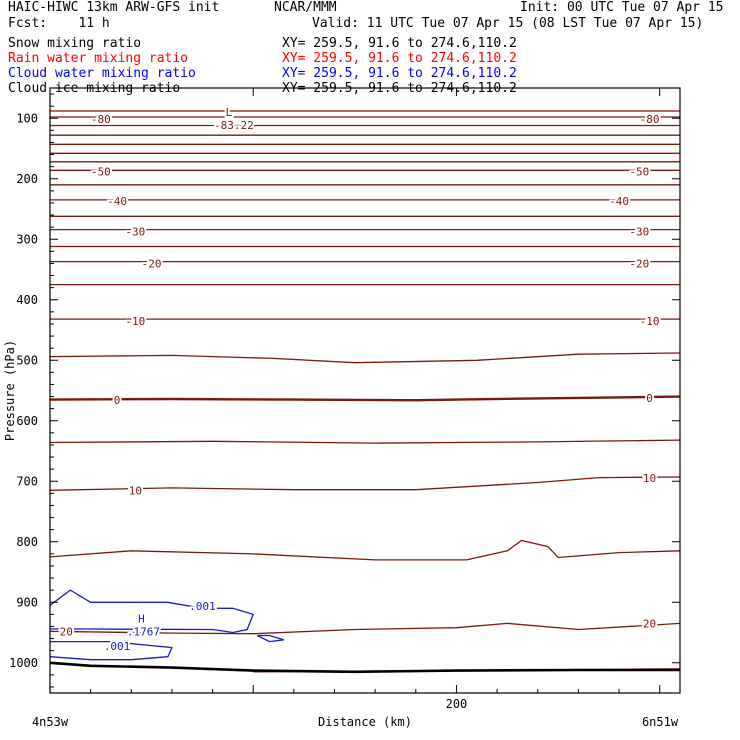 The width and height of the screenshot is (740, 740). I want to click on x-start-location: 4n53w, so click(50, 722).